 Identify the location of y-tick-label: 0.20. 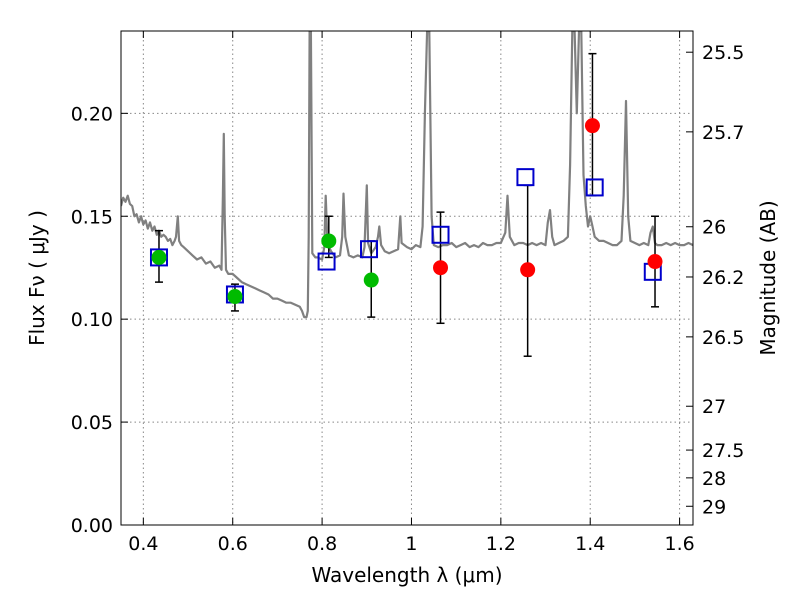
(92, 114).